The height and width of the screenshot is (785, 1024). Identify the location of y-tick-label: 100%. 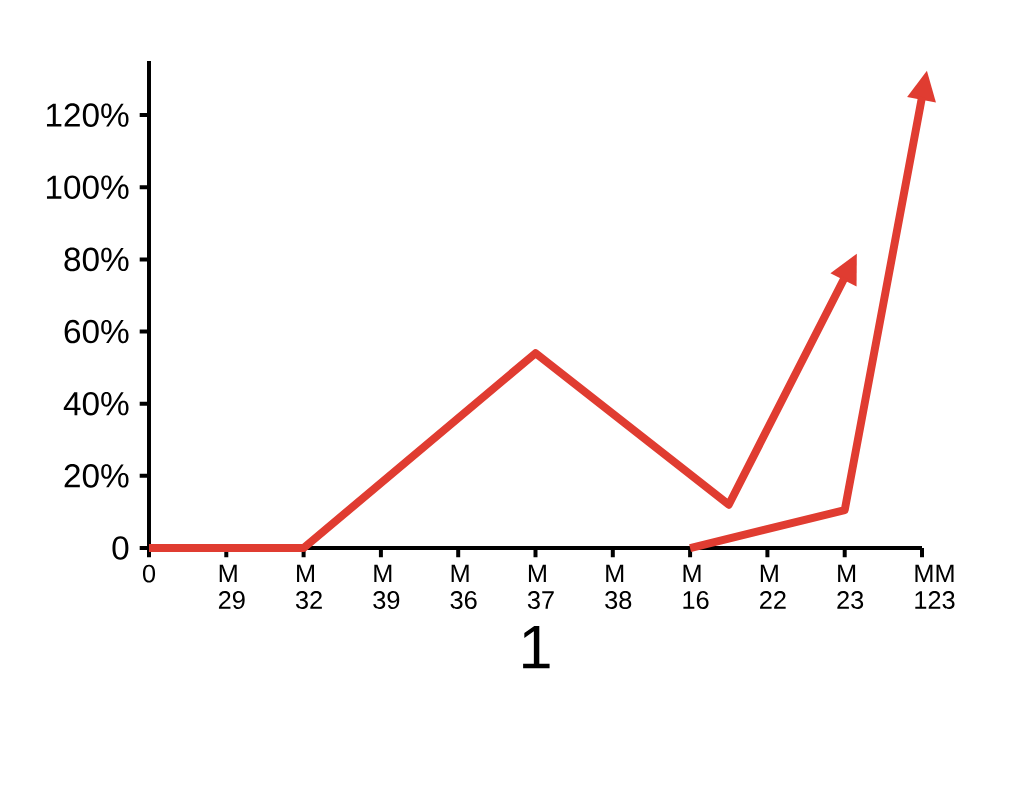
(87, 187).